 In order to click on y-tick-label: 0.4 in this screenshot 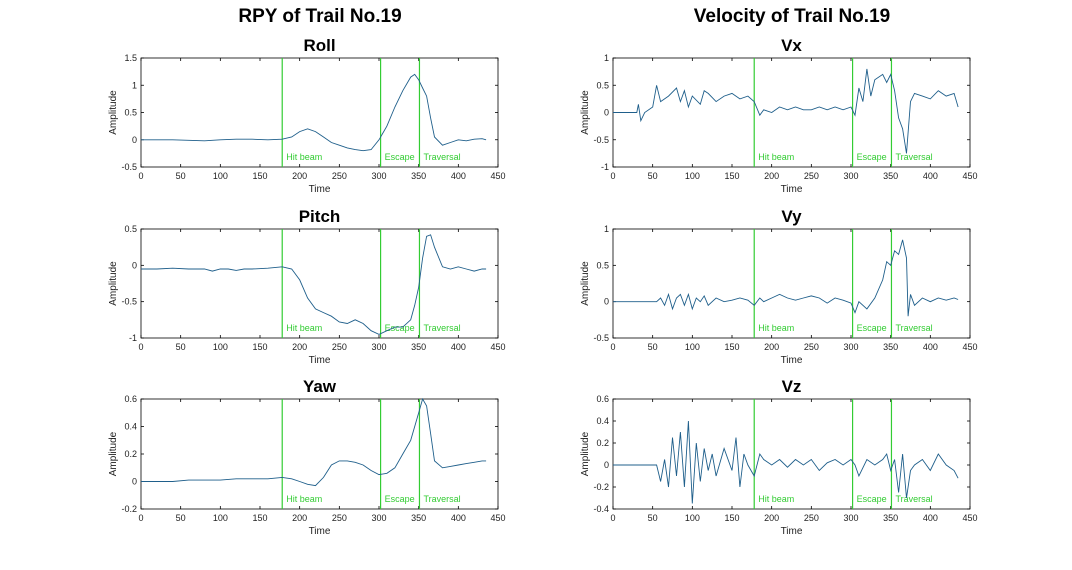, I will do `click(602, 421)`.